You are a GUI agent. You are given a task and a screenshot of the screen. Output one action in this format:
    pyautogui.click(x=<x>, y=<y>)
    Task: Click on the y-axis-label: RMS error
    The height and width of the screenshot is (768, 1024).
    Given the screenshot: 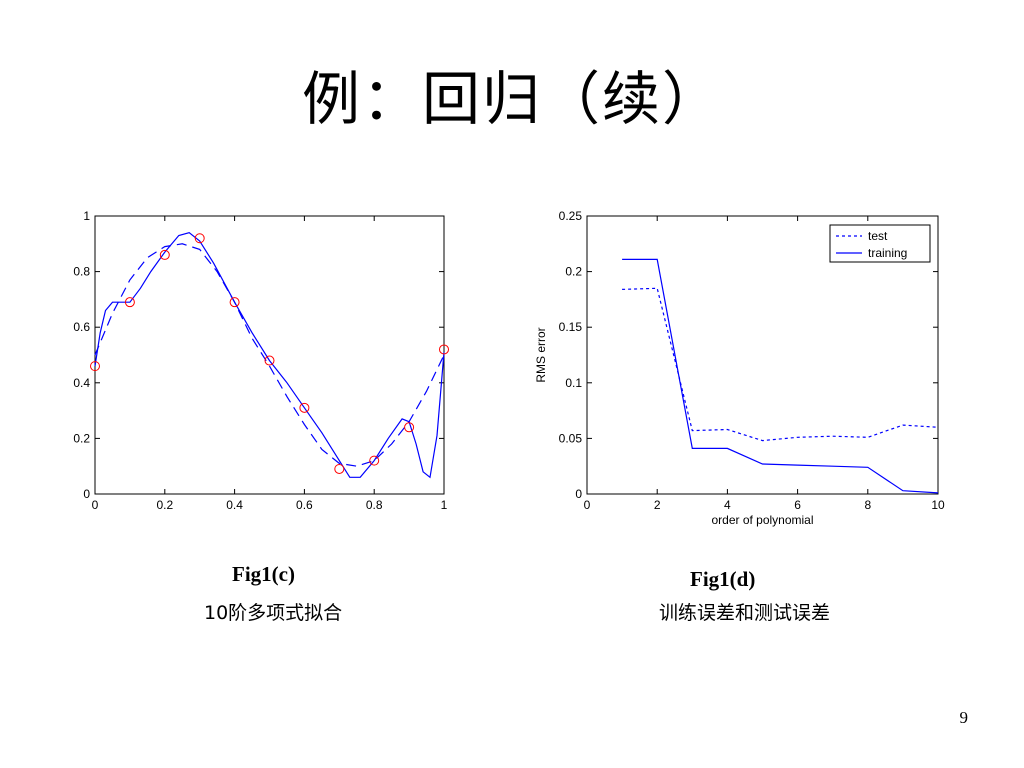 What is the action you would take?
    pyautogui.click(x=541, y=354)
    